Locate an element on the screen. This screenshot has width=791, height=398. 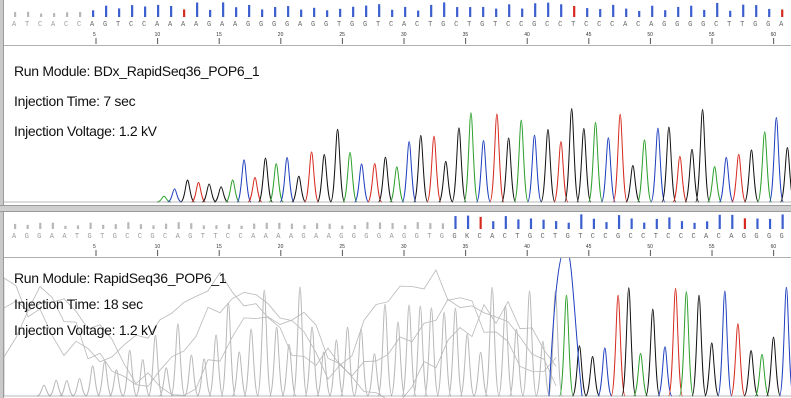
ruler-label: 45 is located at coordinates (589, 35).